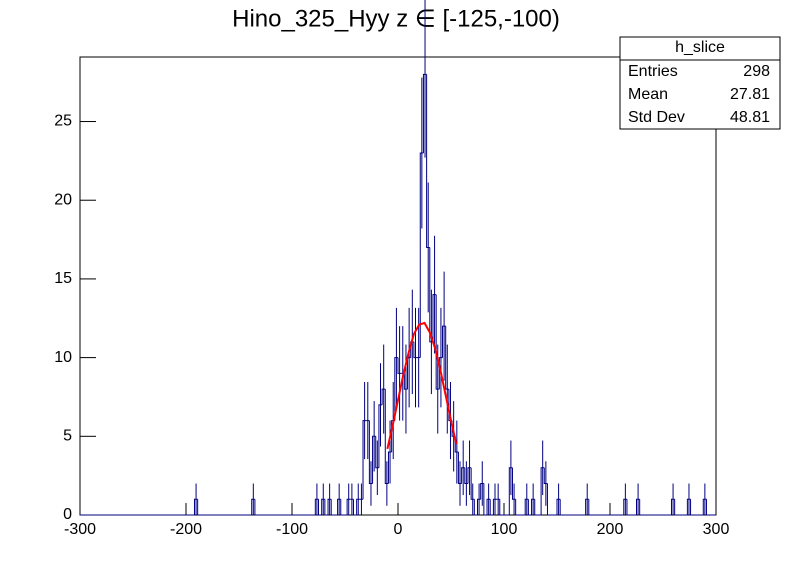  Describe the element at coordinates (292, 529) in the screenshot. I see `x-tick-label: -100` at that location.